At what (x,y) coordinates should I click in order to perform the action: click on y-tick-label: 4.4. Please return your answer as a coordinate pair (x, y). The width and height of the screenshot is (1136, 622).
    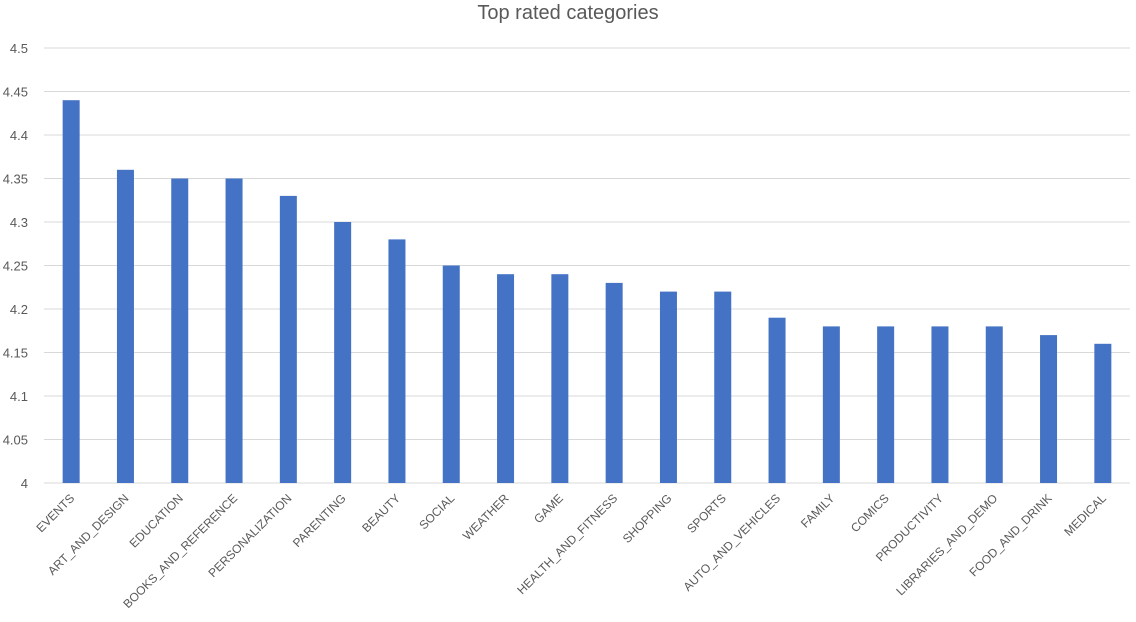
    Looking at the image, I should click on (19, 135).